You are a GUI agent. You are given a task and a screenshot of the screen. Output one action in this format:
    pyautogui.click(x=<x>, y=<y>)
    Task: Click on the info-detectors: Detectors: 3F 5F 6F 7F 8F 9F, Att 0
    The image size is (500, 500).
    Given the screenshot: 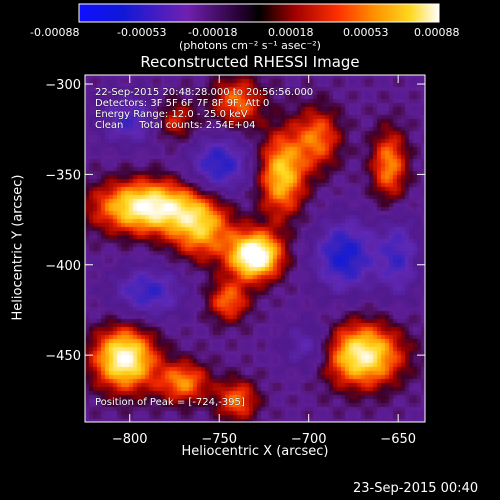 What is the action you would take?
    pyautogui.click(x=182, y=103)
    